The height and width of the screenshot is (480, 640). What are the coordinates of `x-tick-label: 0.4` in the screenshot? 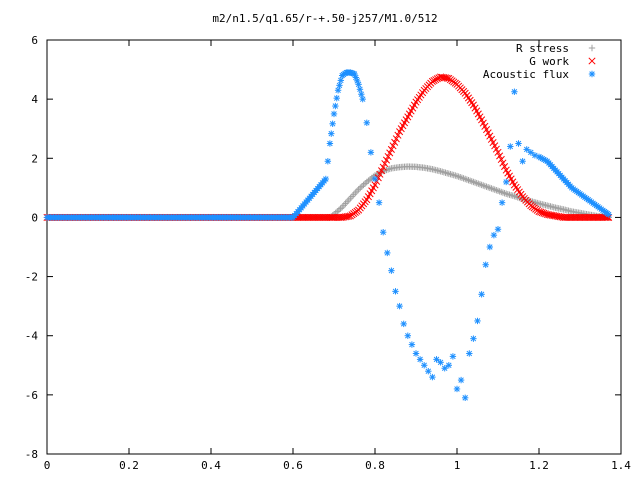 It's located at (211, 465).